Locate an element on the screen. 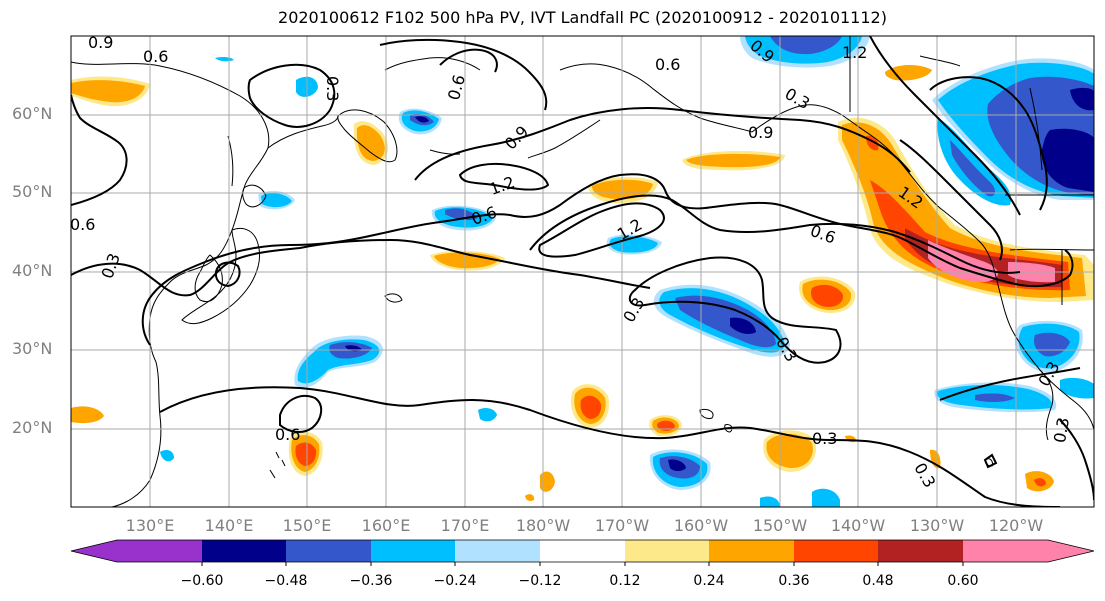  coast-chukotka is located at coordinates (432, 64).